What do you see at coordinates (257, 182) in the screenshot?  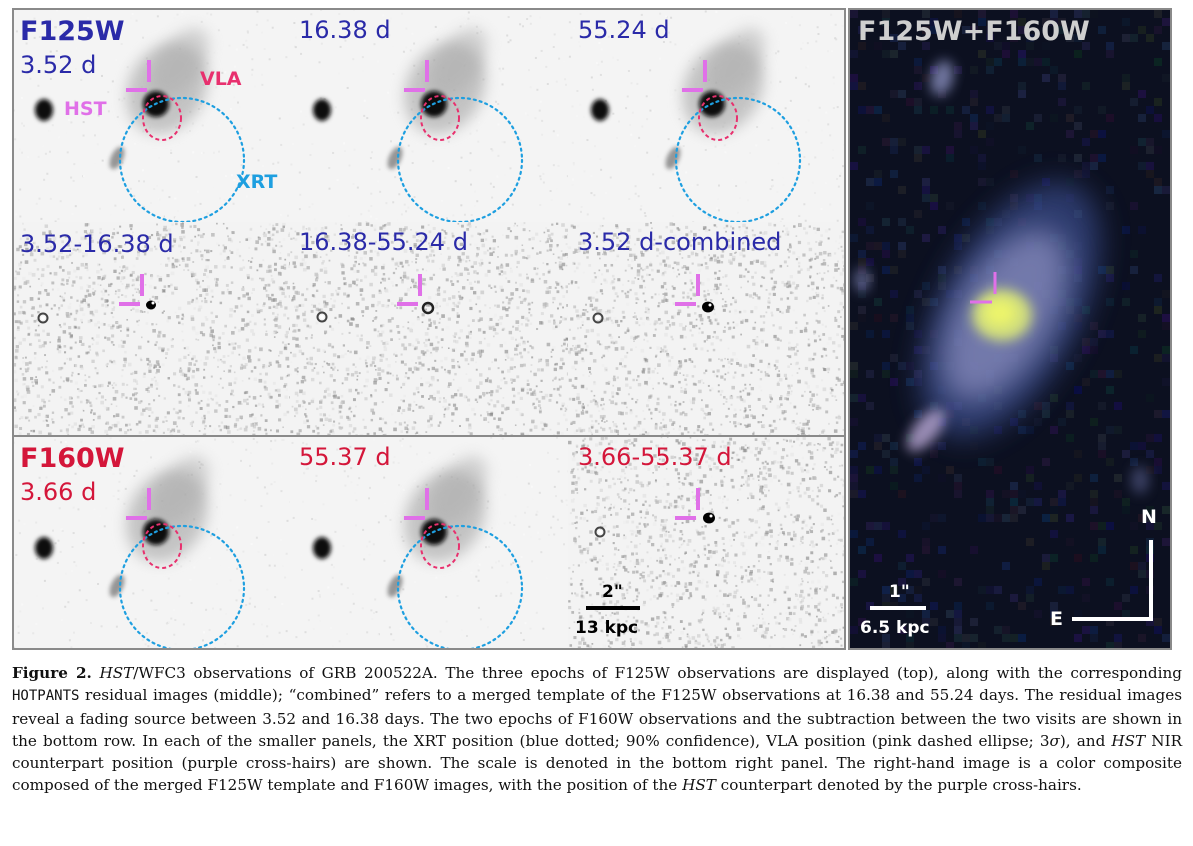 I see `label-xrt: XRT` at bounding box center [257, 182].